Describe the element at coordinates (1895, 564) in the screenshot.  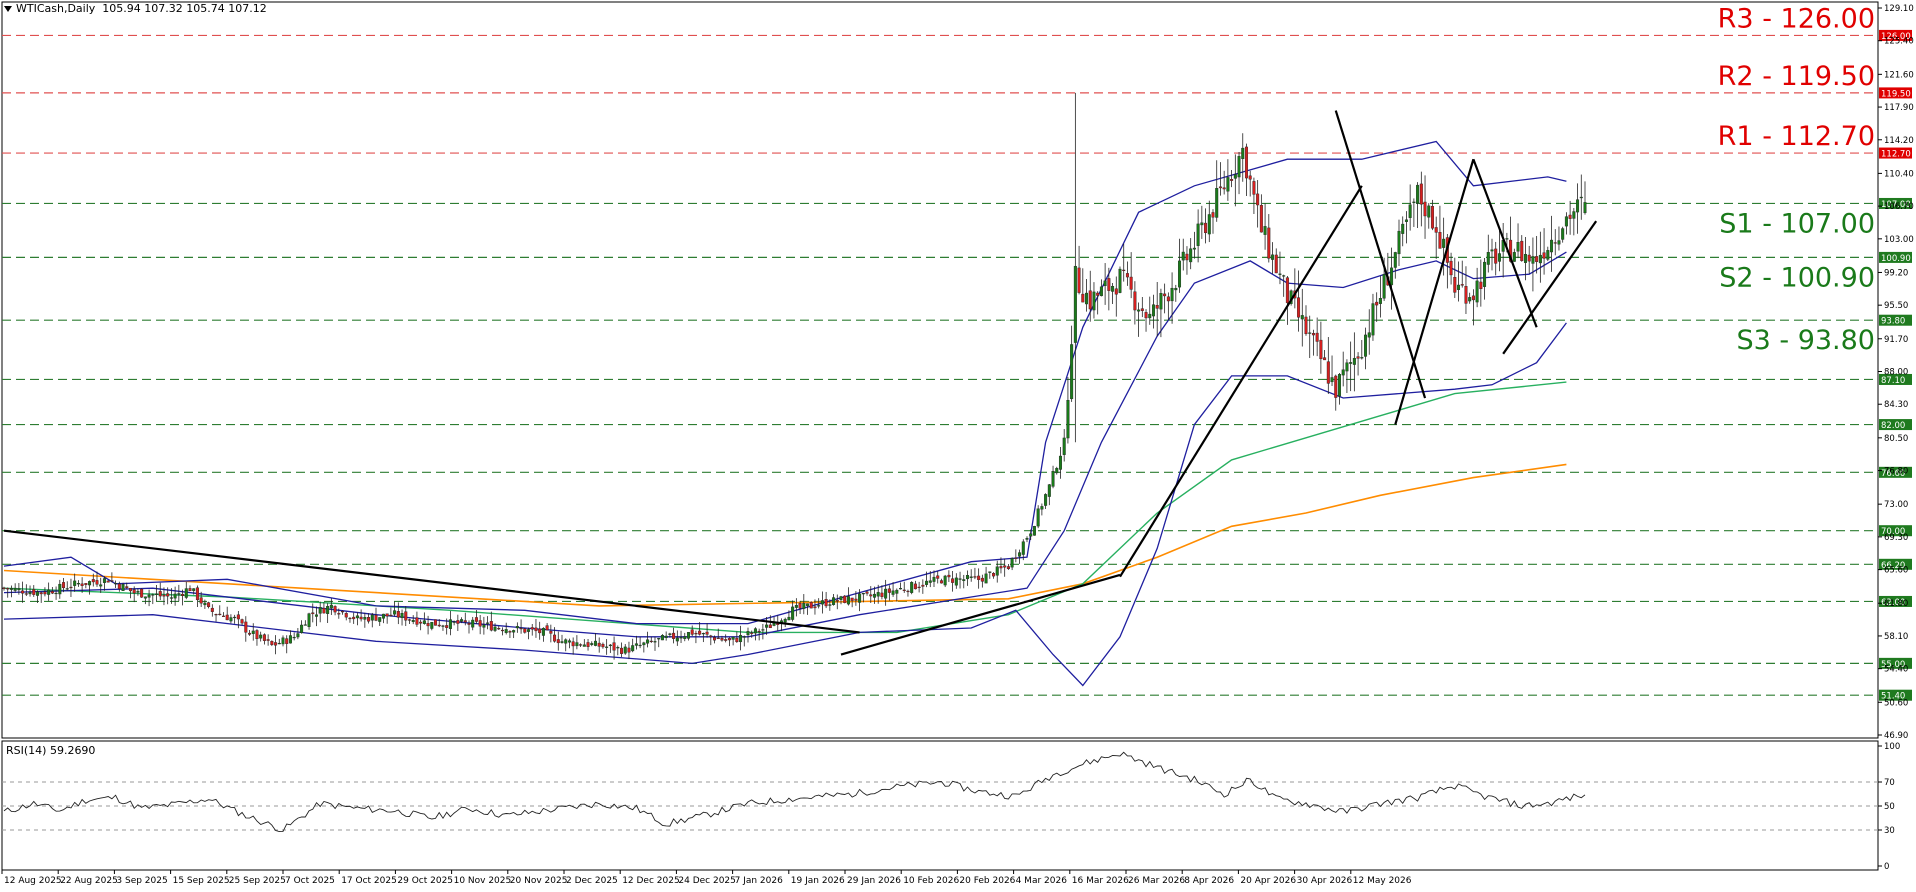
I see `level-tag-bg` at that location.